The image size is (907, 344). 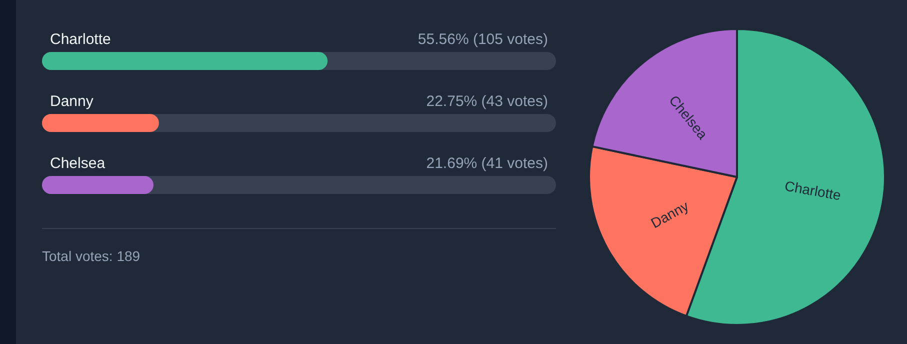 I want to click on data-label: 21.69% (41 votes), so click(x=487, y=163).